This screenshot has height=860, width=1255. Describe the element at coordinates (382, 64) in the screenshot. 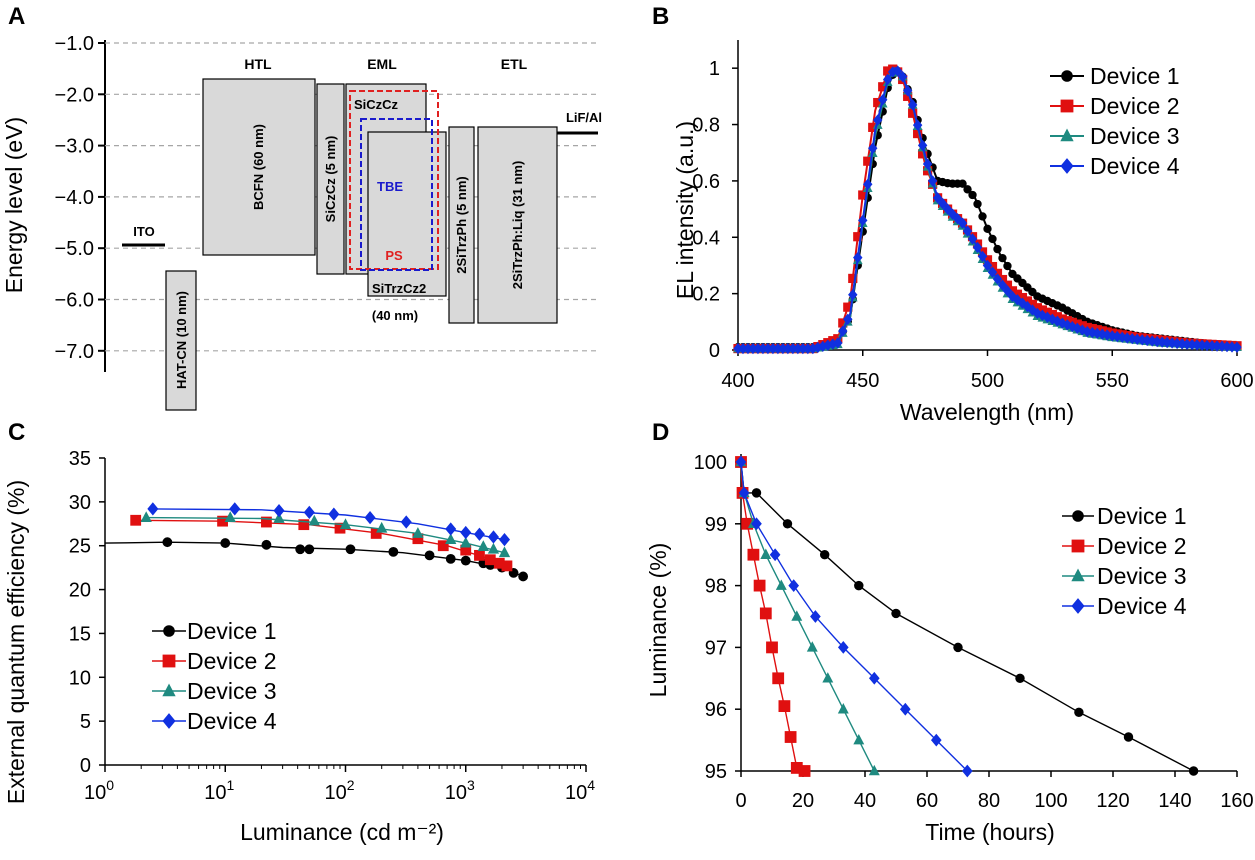

I see `header-eml: EML` at that location.